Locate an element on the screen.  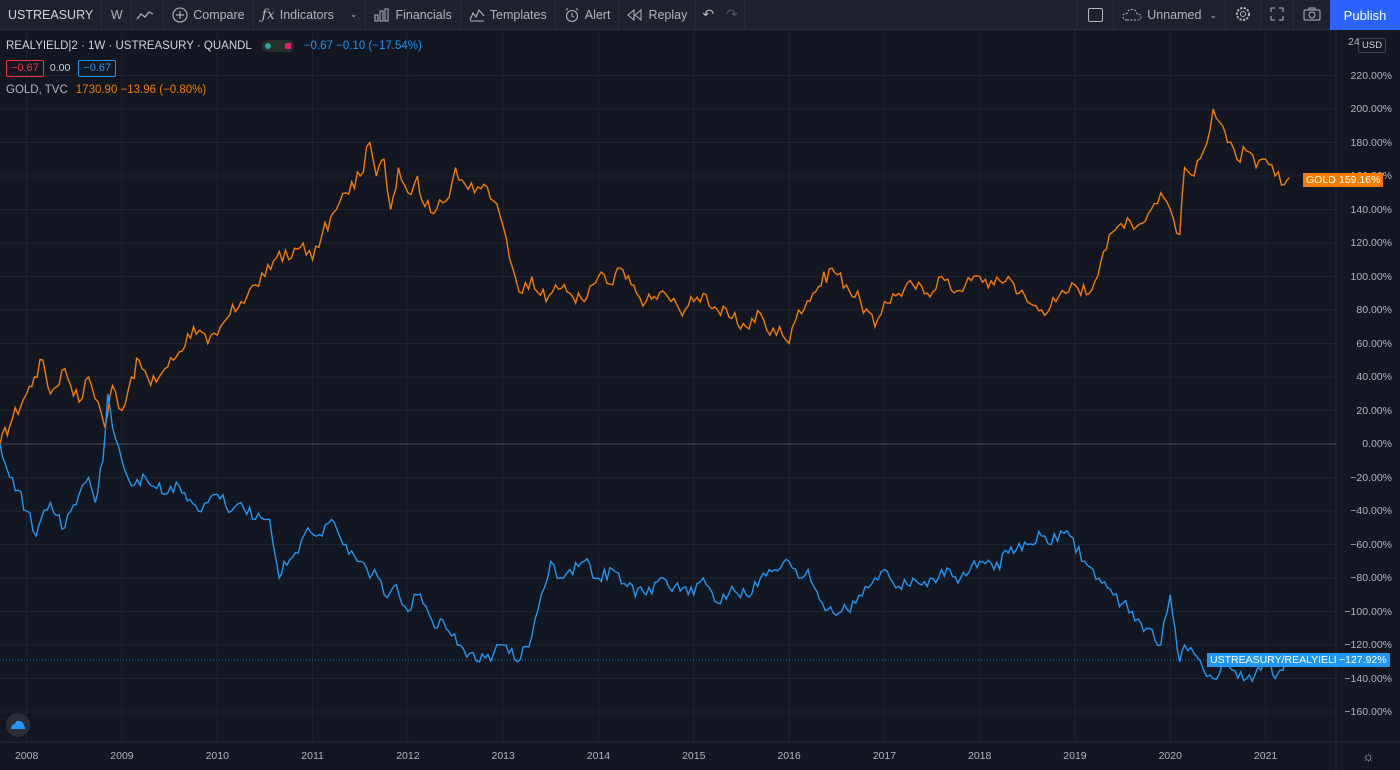
x-tick-label: 2015 is located at coordinates (694, 756).